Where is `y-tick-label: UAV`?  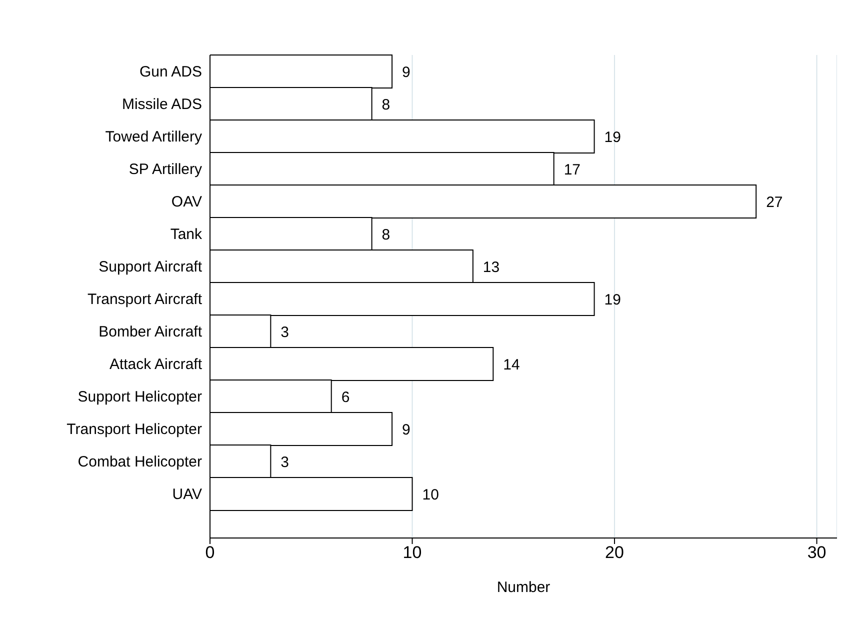
y-tick-label: UAV is located at coordinates (187, 495).